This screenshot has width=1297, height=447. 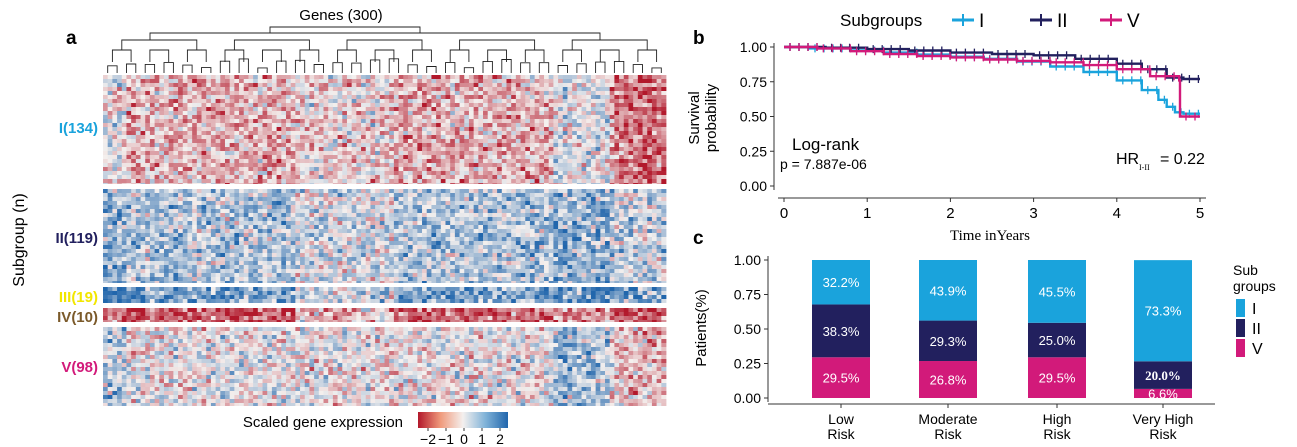 What do you see at coordinates (1144, 167) in the screenshot?
I see `hr-subscript: I-II` at bounding box center [1144, 167].